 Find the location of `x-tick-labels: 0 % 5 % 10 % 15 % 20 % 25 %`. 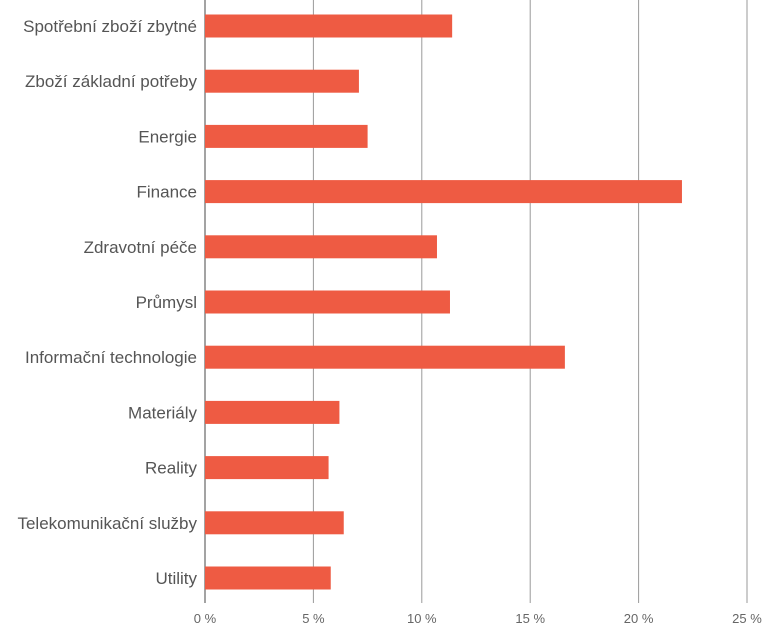

x-tick-labels: 0 % 5 % 10 % 15 % 20 % 25 % is located at coordinates (478, 618).